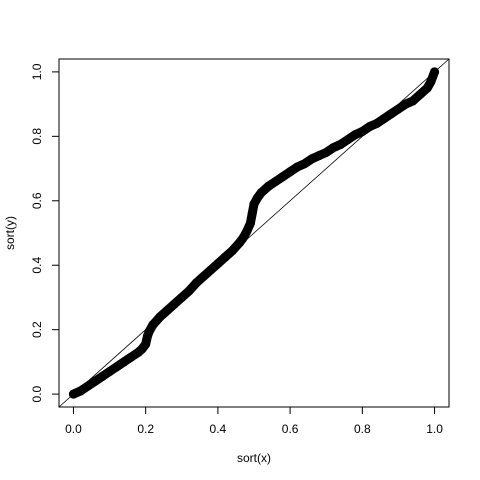 The width and height of the screenshot is (480, 480). I want to click on x-tick-label: 0.0, so click(73, 429).